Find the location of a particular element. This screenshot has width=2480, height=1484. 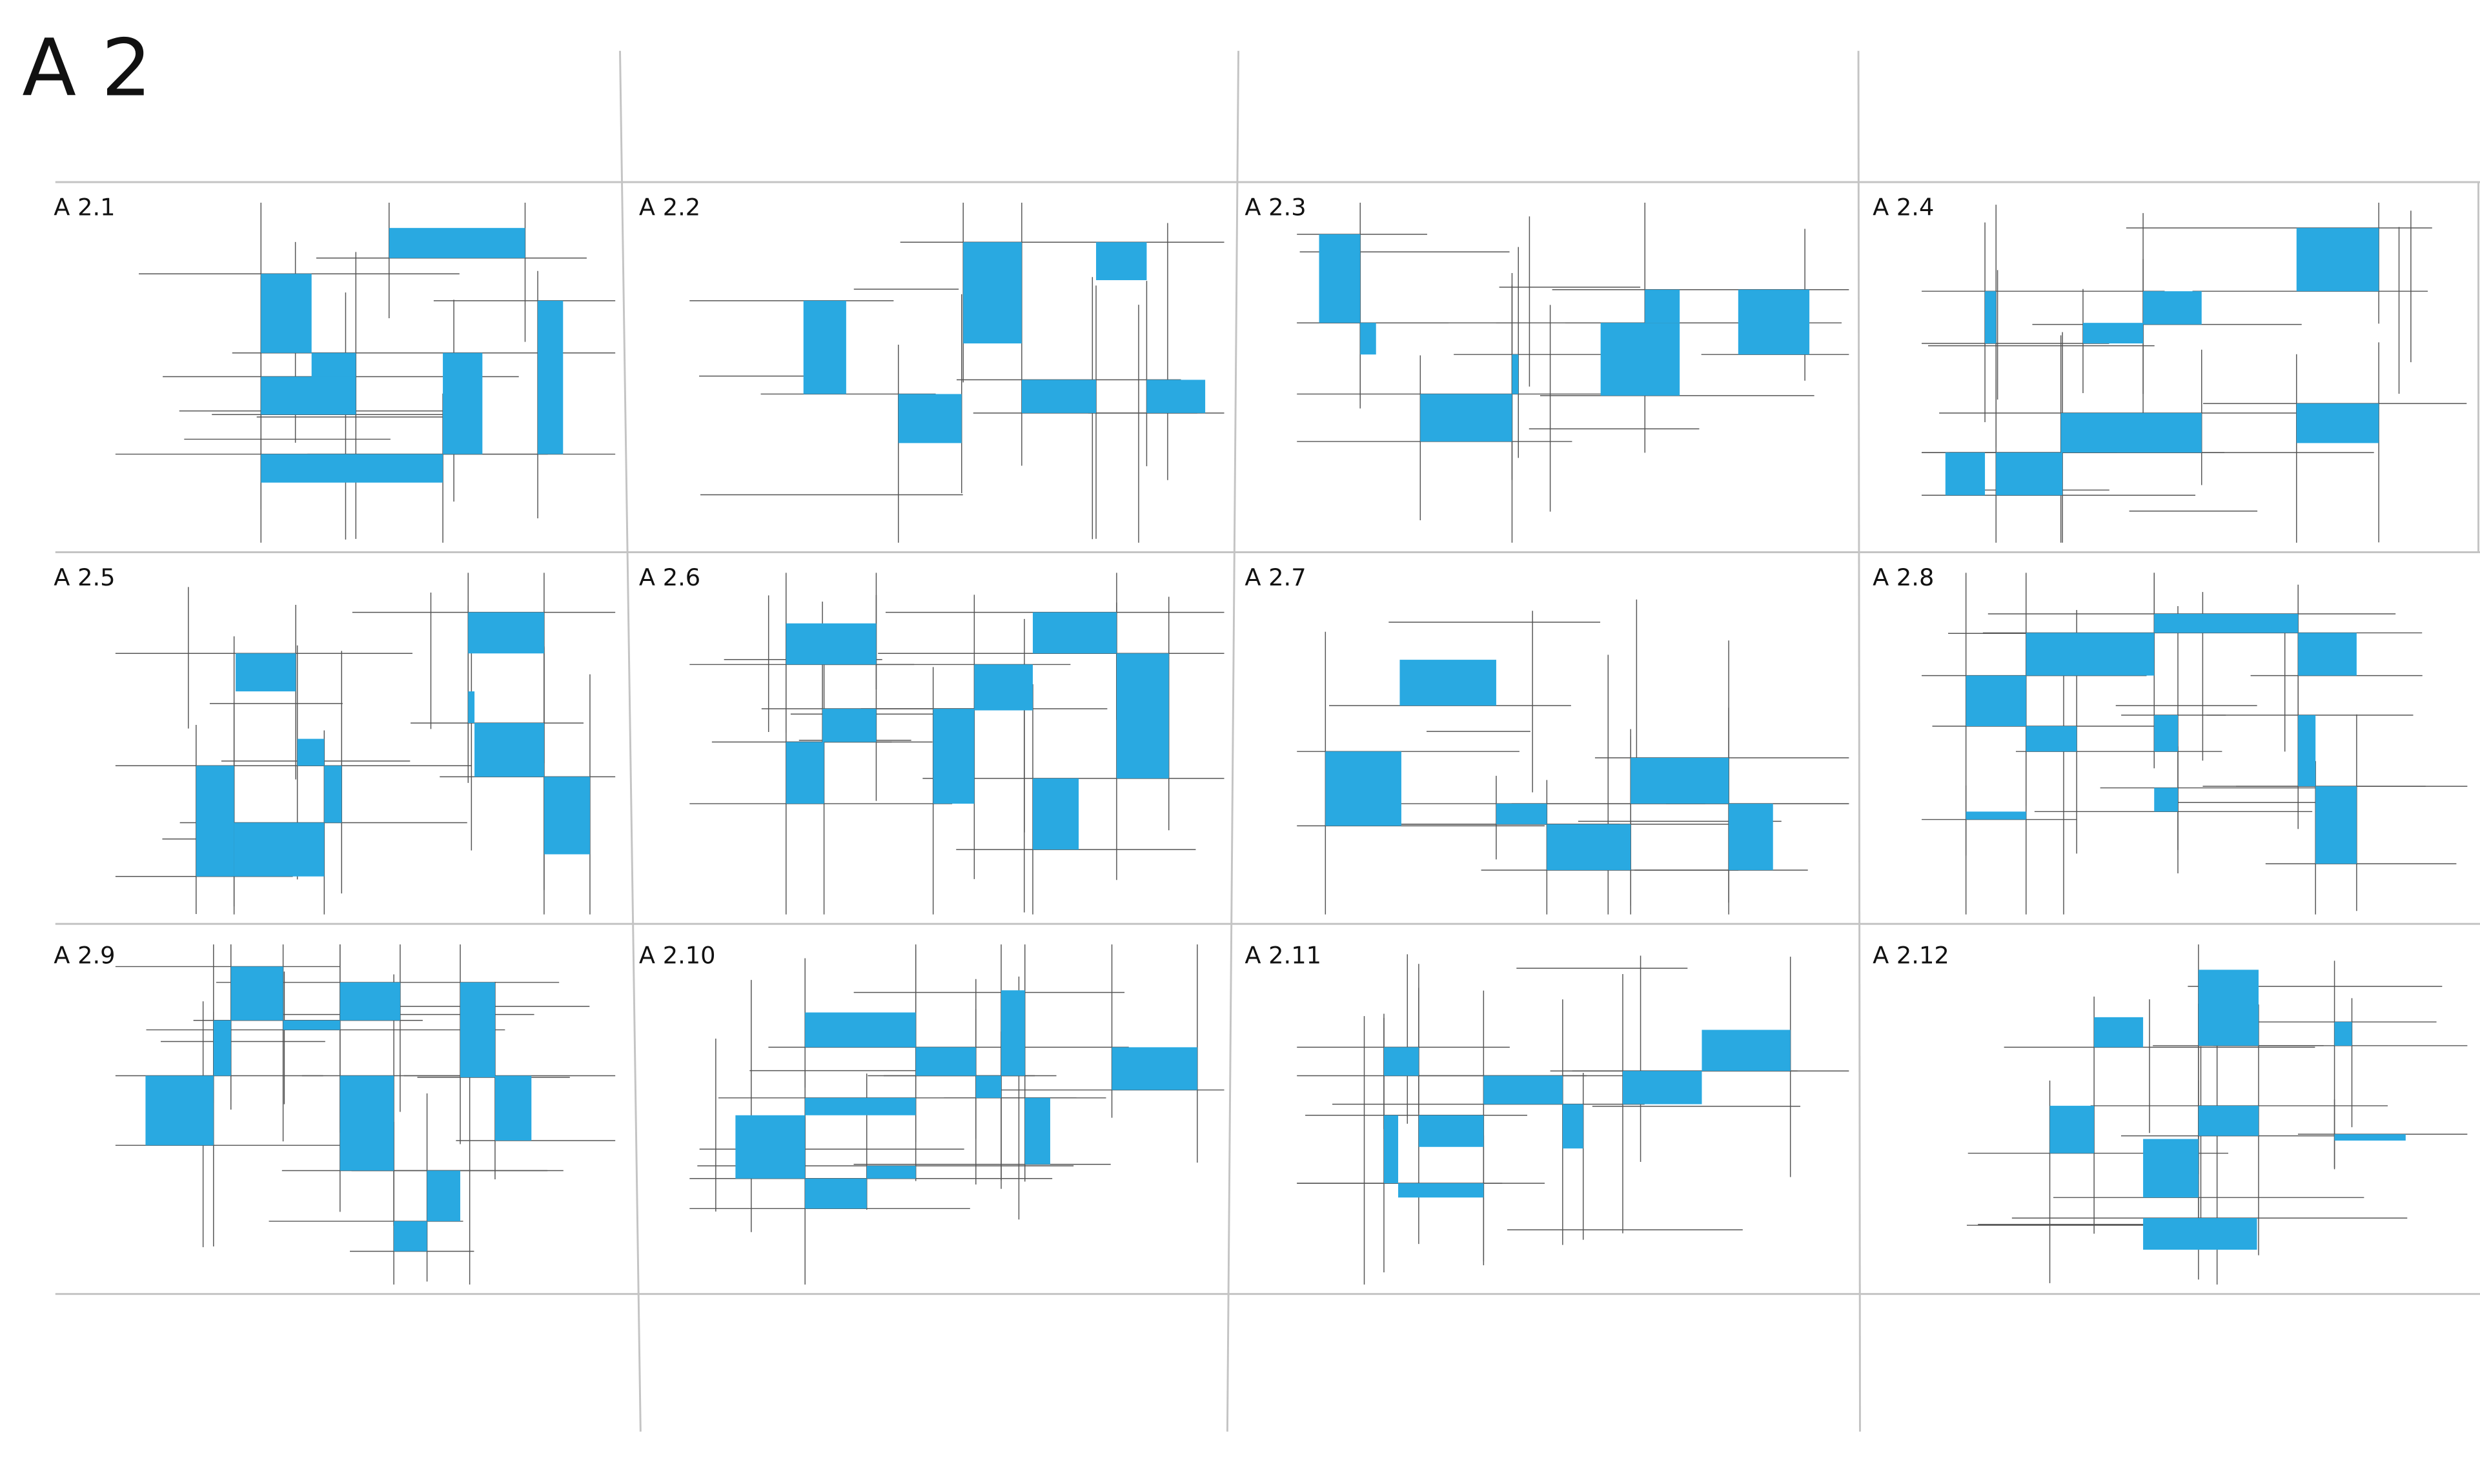

panel-label: A 2.6 is located at coordinates (669, 577).